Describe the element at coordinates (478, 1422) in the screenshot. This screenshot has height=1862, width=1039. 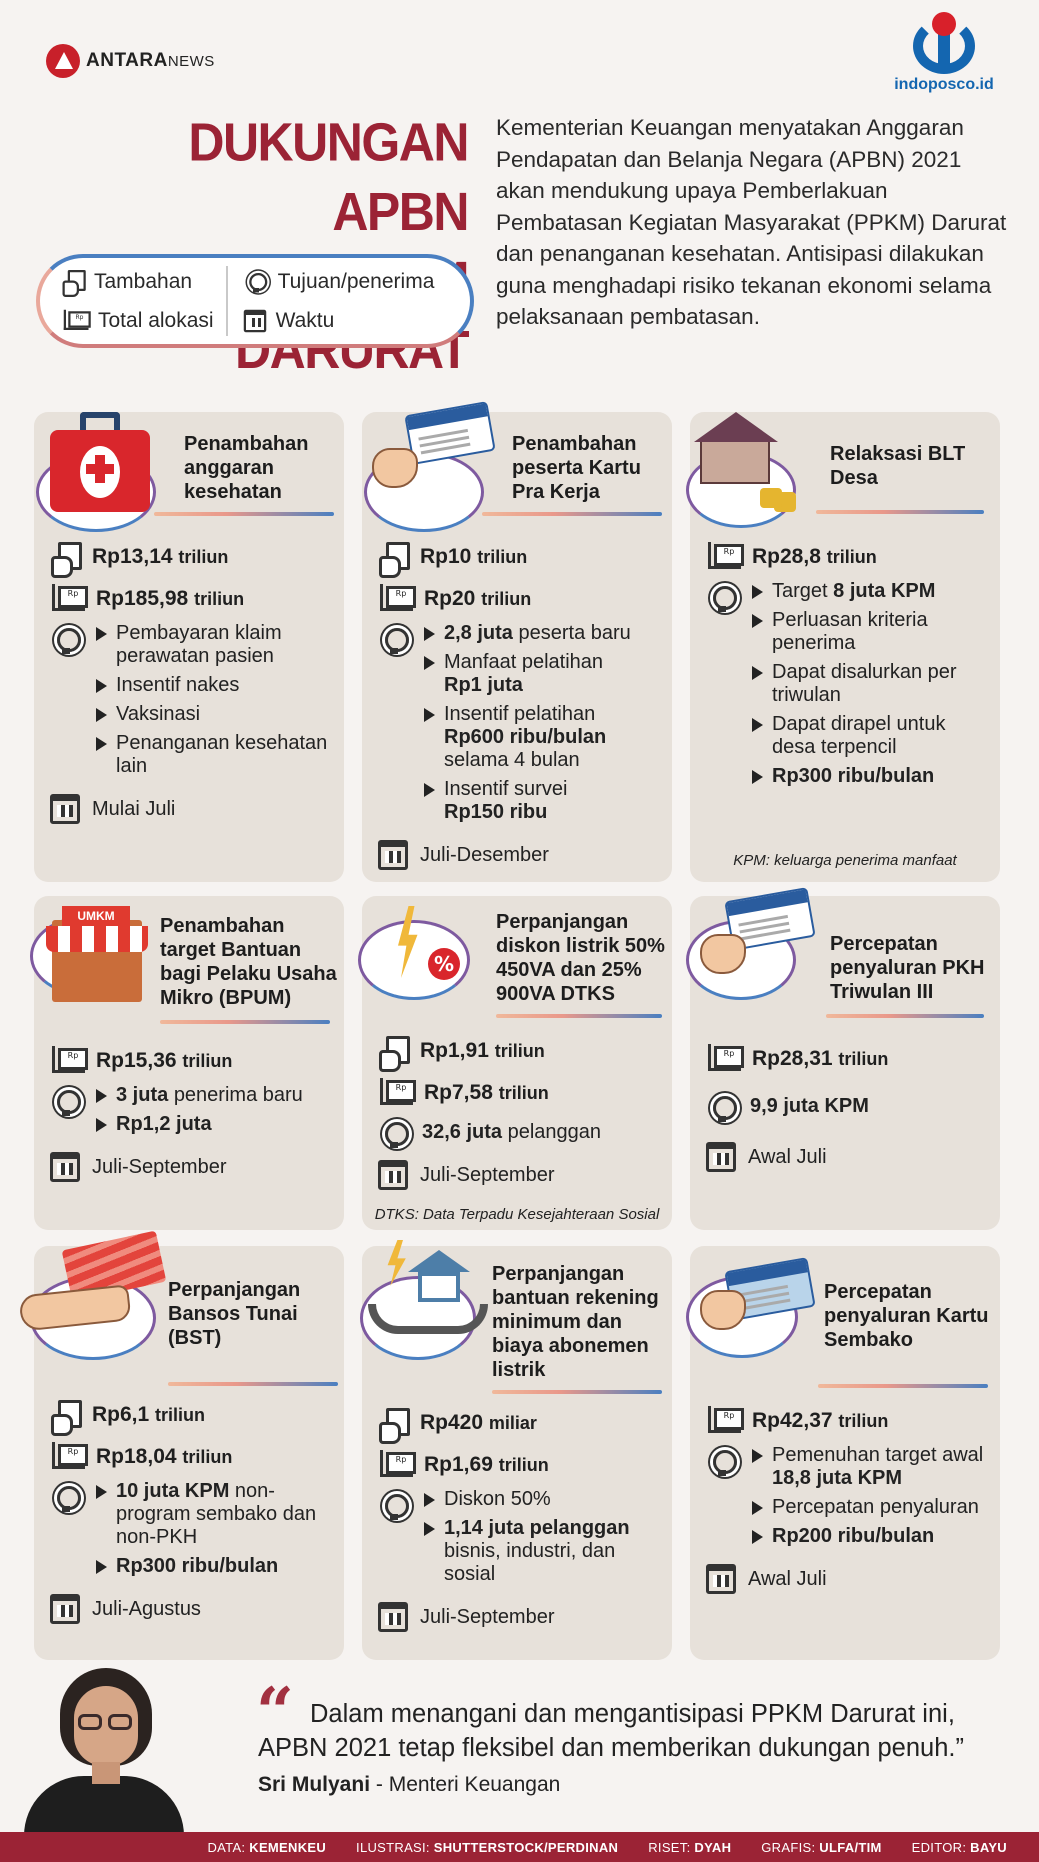
I see `tambahan-amount: Rp420 miliar` at that location.